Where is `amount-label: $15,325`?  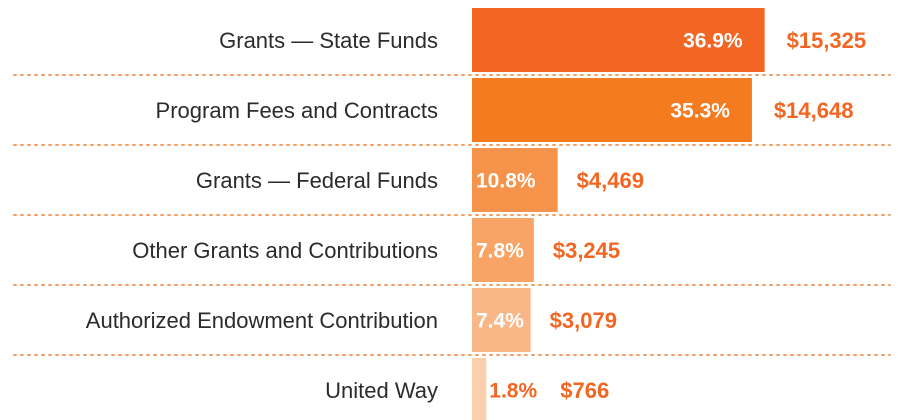
amount-label: $15,325 is located at coordinates (827, 40).